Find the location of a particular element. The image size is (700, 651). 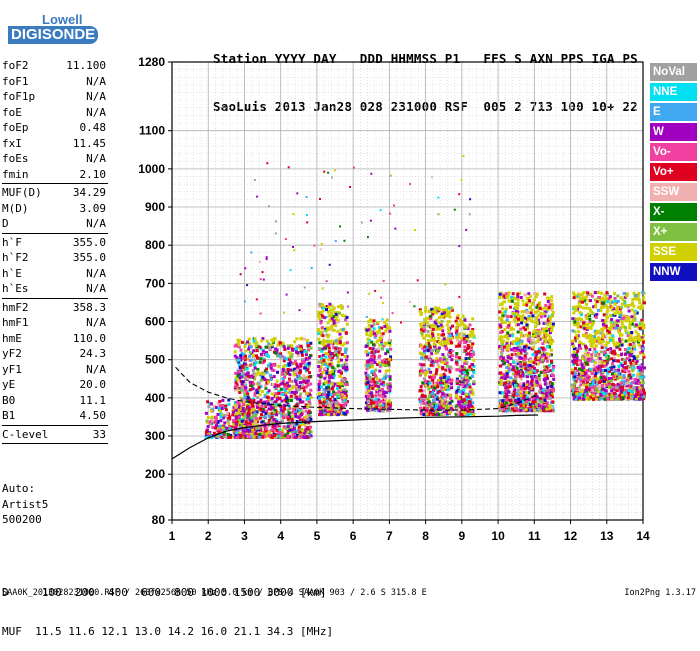

x-tick-label: 6 is located at coordinates (353, 536).